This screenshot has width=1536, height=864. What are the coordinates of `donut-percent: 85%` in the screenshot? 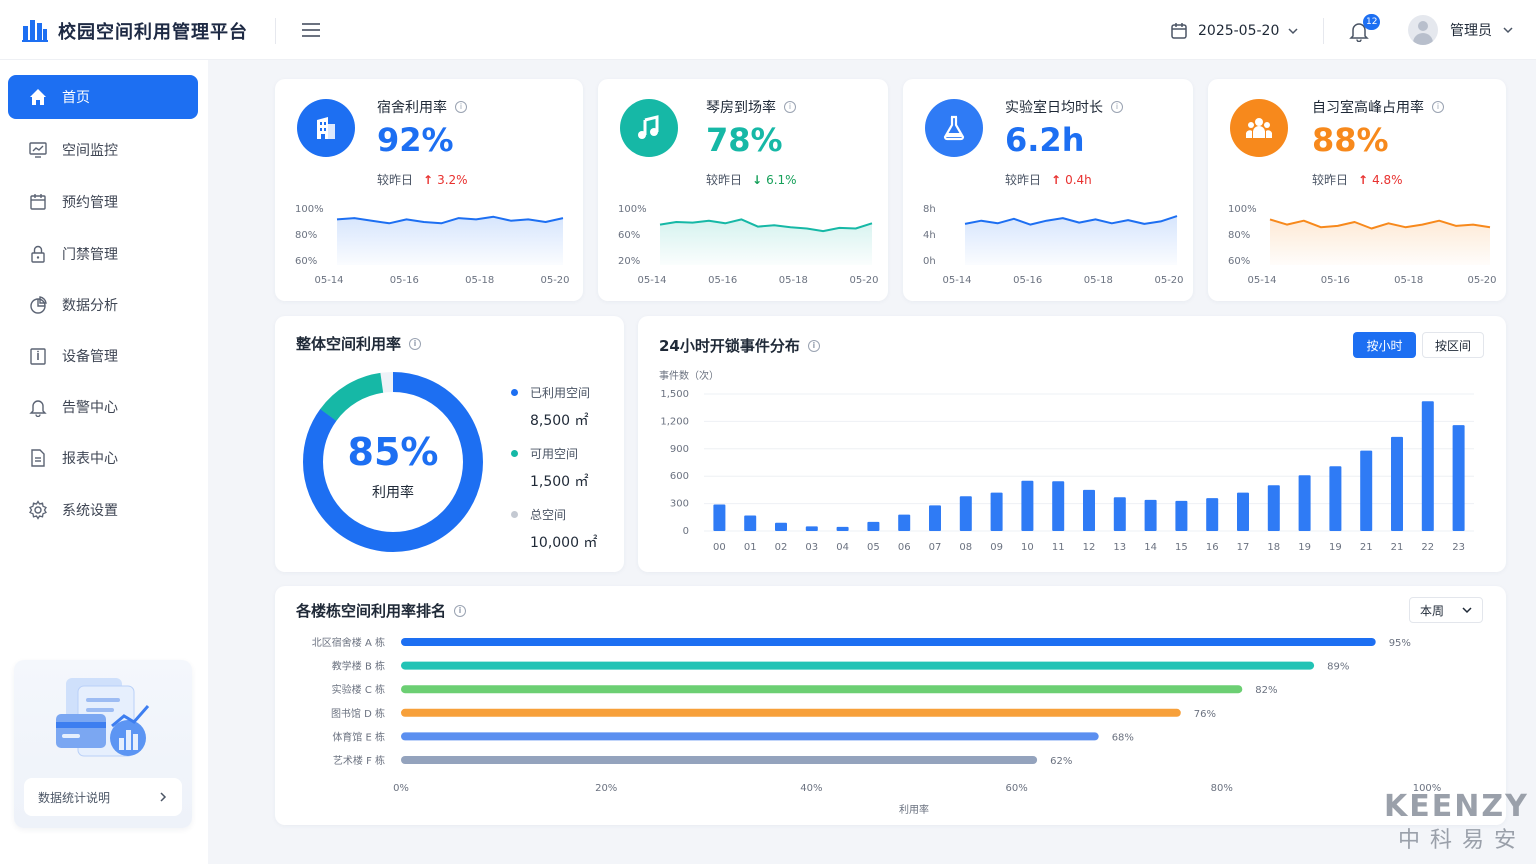 It's located at (393, 452).